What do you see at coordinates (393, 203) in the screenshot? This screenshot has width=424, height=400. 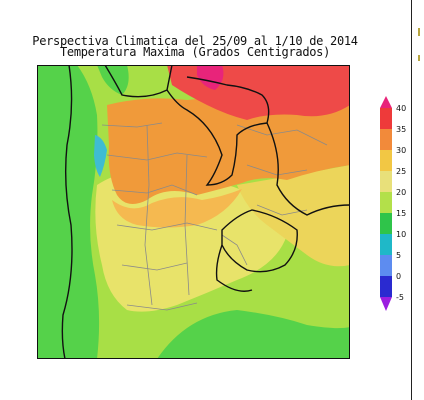 I see `color-legend: 40 35 30 25 20 15 10 5 0 -5` at bounding box center [393, 203].